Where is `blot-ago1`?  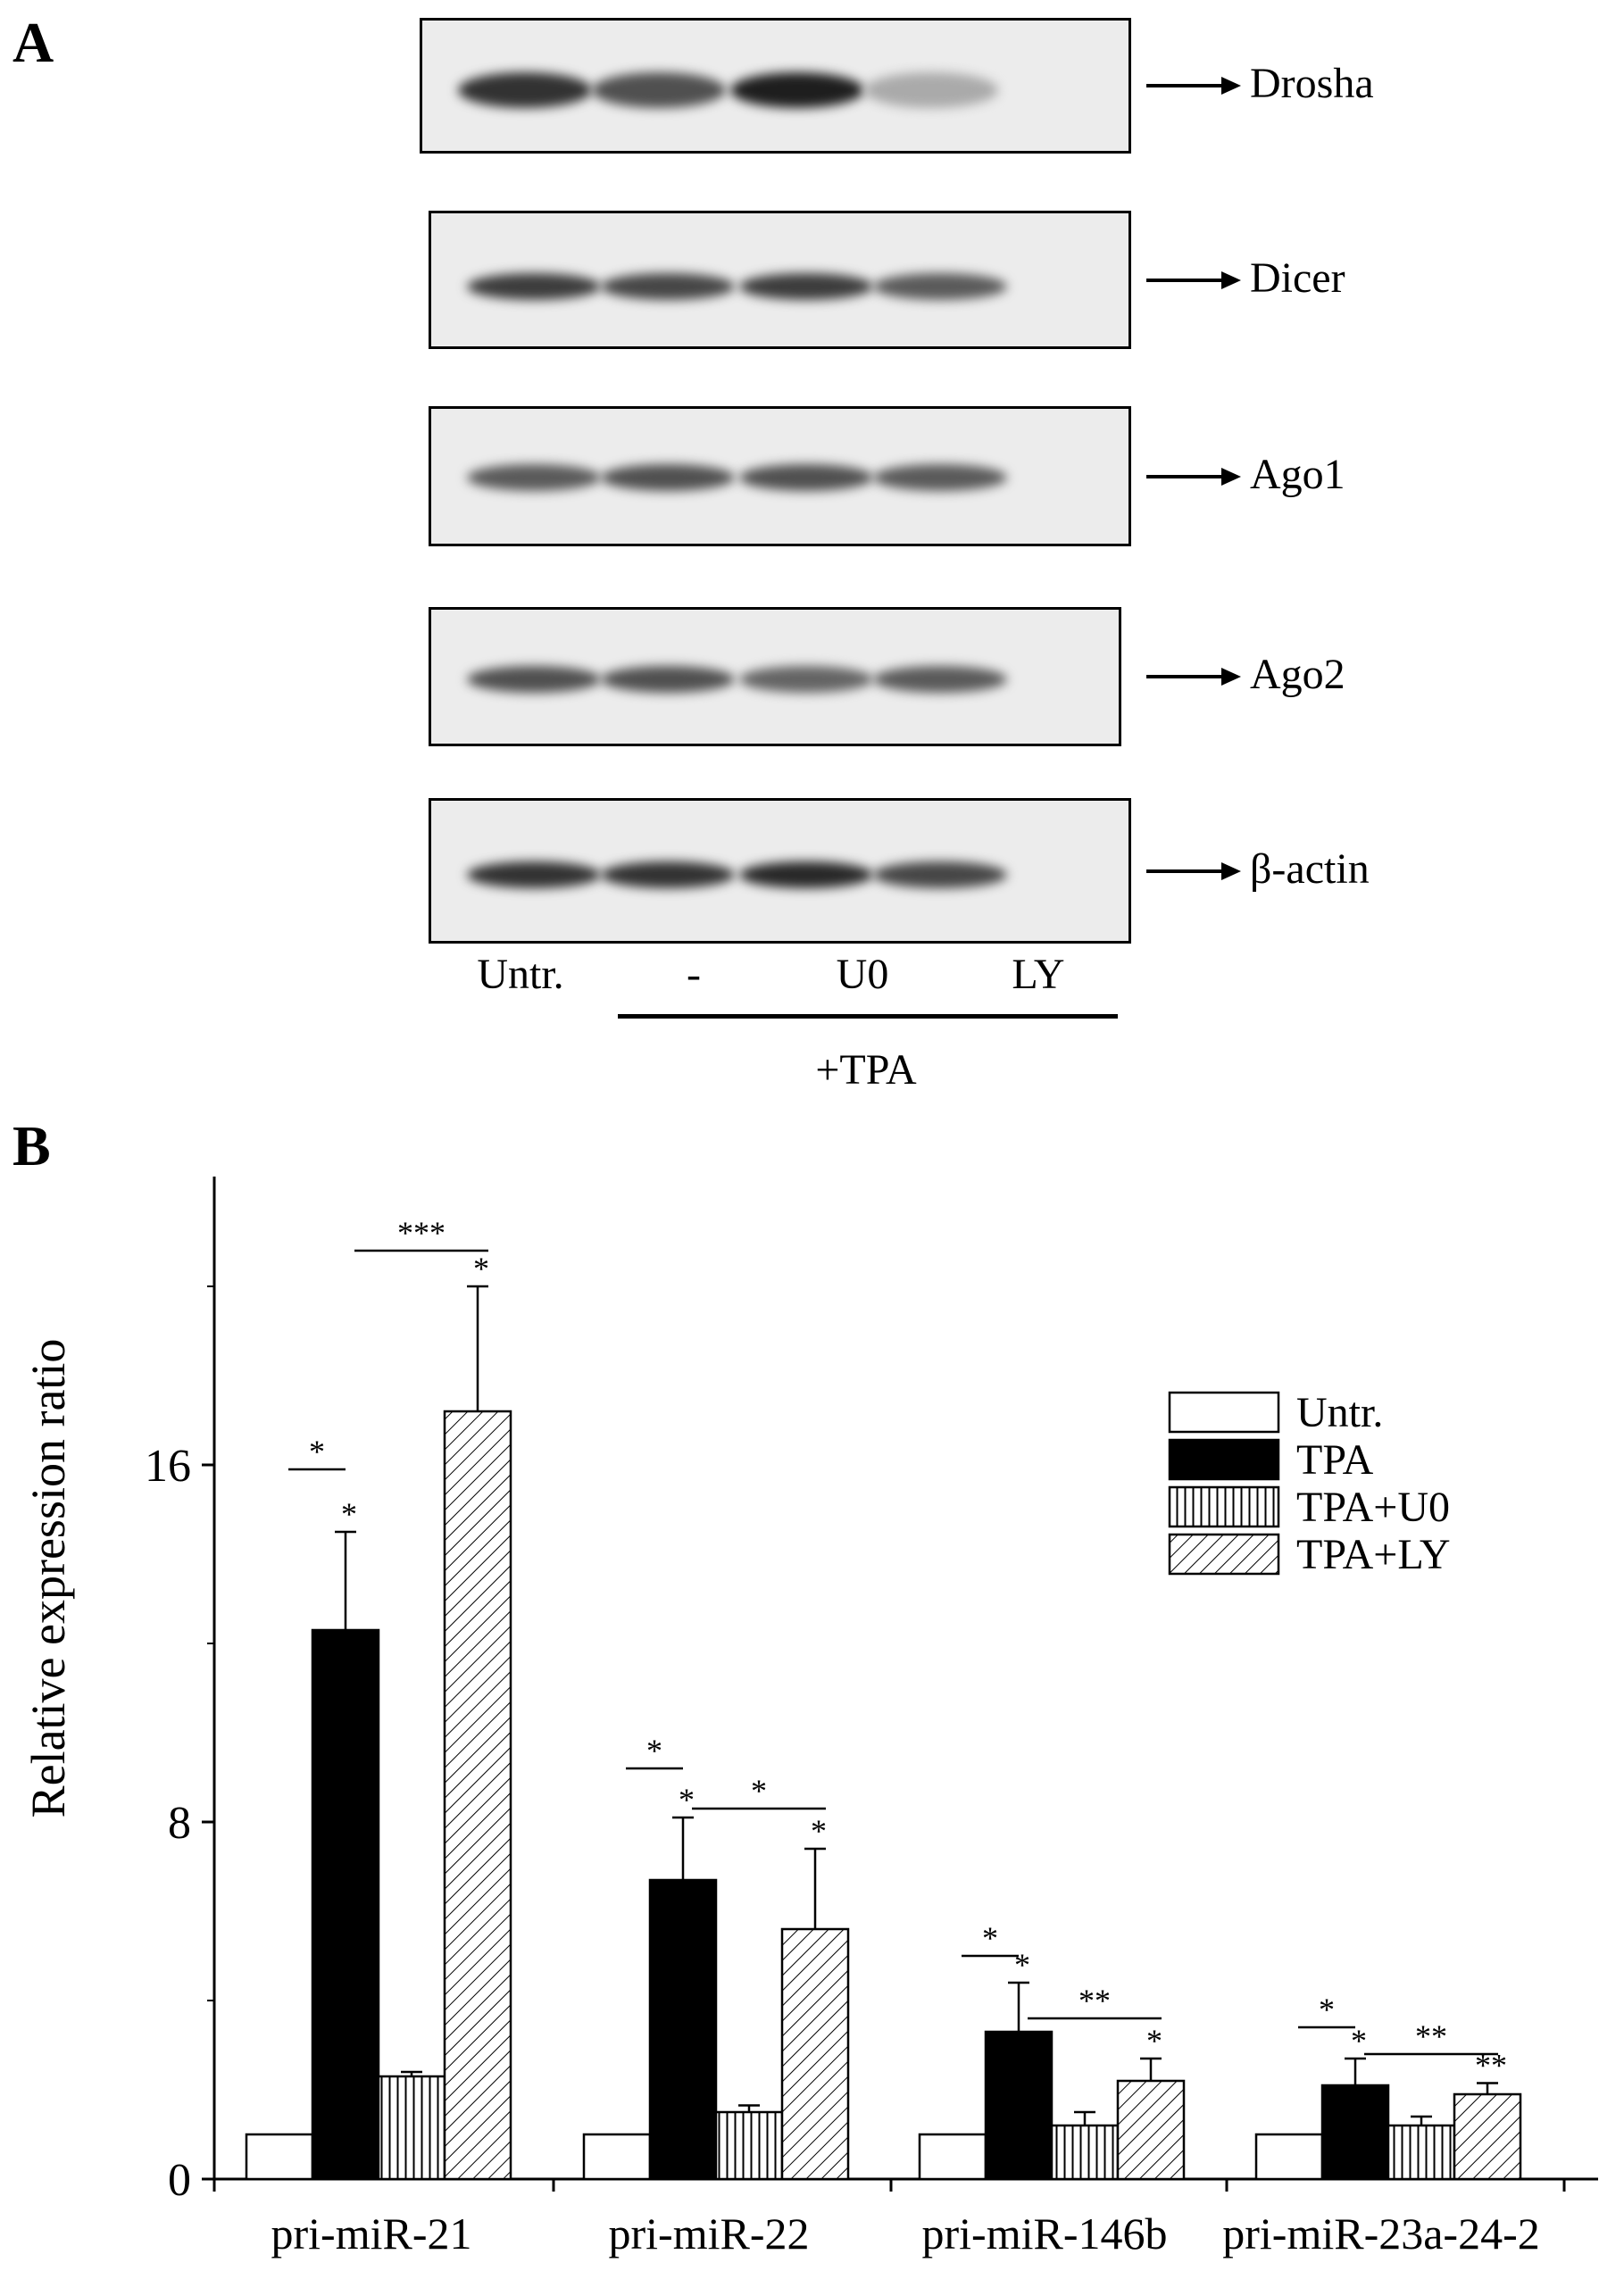
blot-ago1 is located at coordinates (780, 476).